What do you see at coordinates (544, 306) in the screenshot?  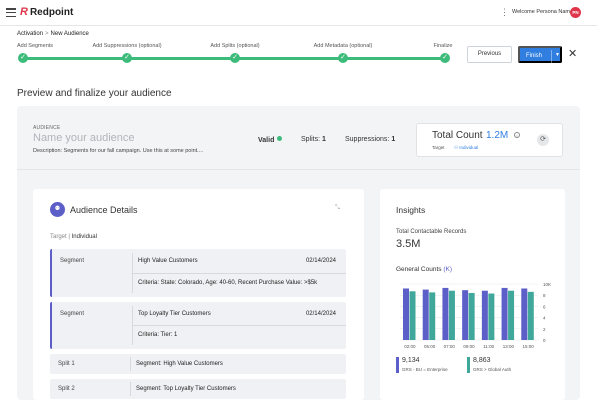 I see `y-tick-label: 6` at bounding box center [544, 306].